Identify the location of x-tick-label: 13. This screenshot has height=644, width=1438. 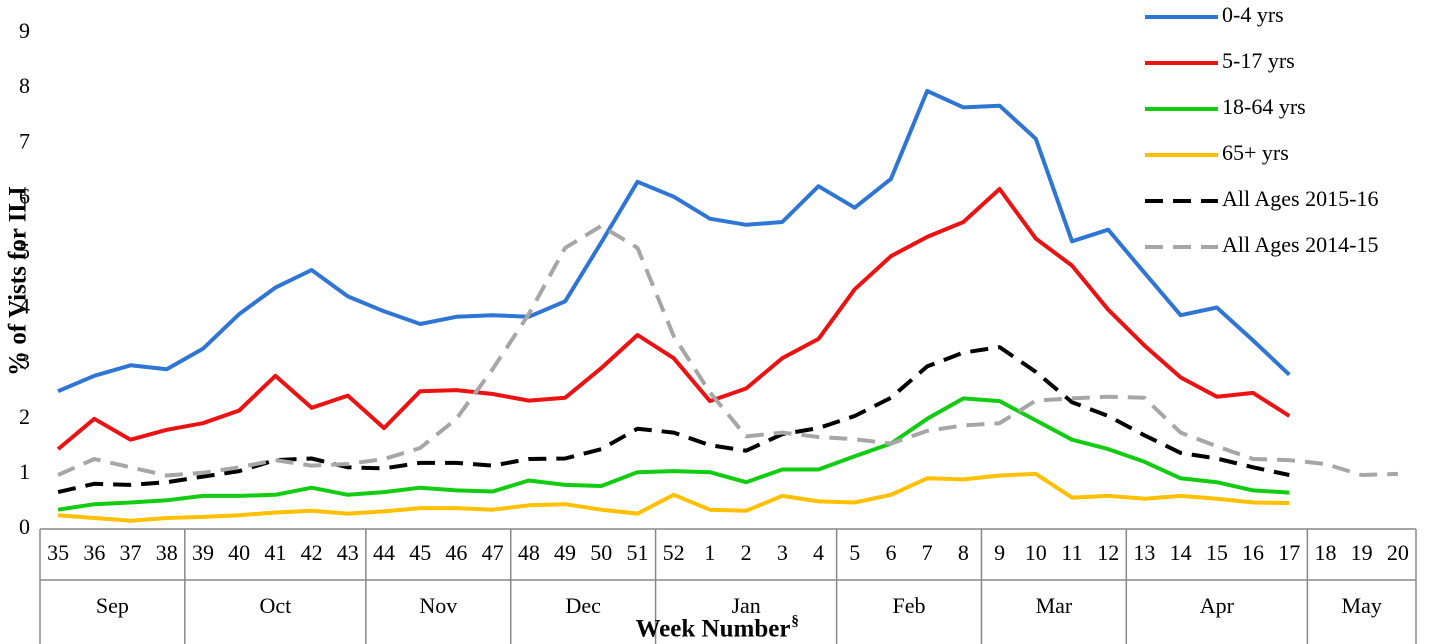
(1144, 552).